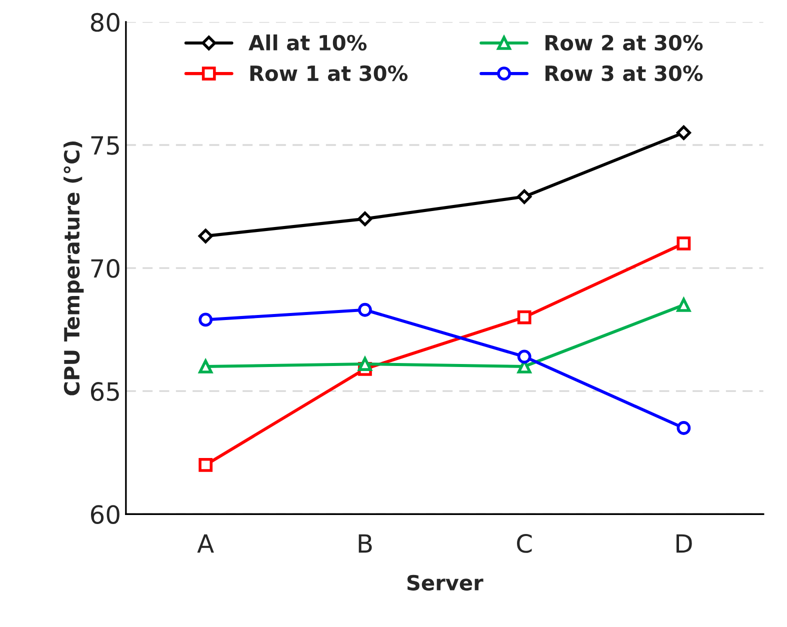  What do you see at coordinates (105, 268) in the screenshot?
I see `y-tick-label: 70` at bounding box center [105, 268].